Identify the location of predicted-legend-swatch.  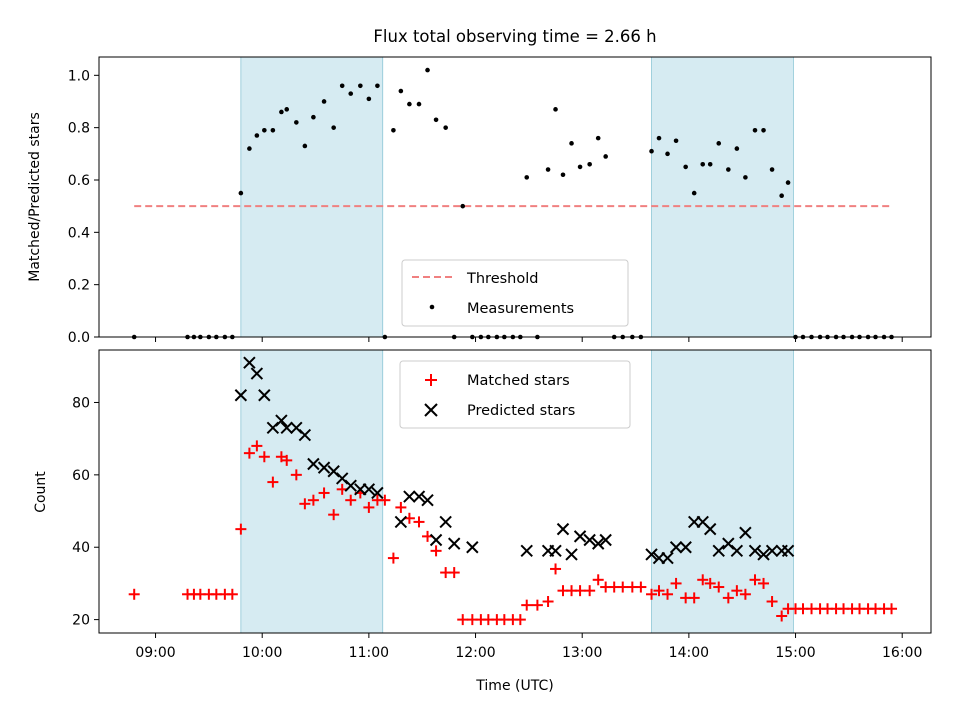
(431, 410).